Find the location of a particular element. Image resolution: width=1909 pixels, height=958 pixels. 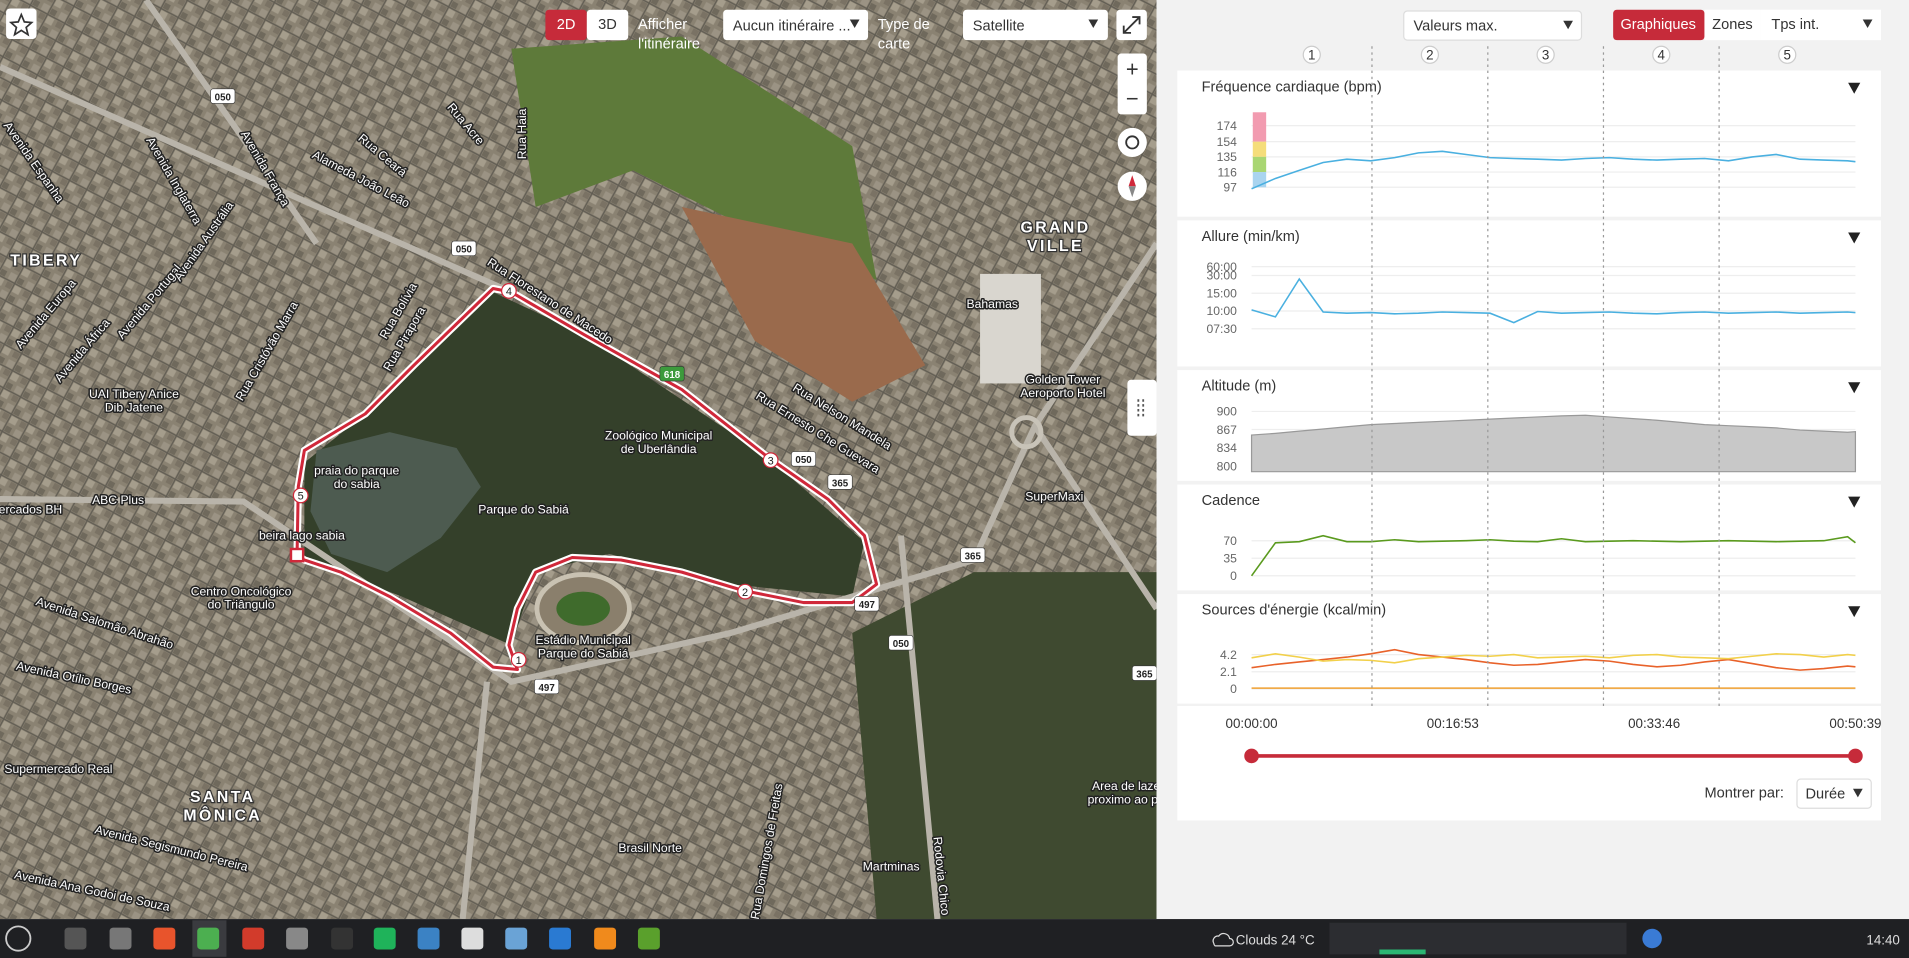

y-tick-label: 900 is located at coordinates (1227, 412).